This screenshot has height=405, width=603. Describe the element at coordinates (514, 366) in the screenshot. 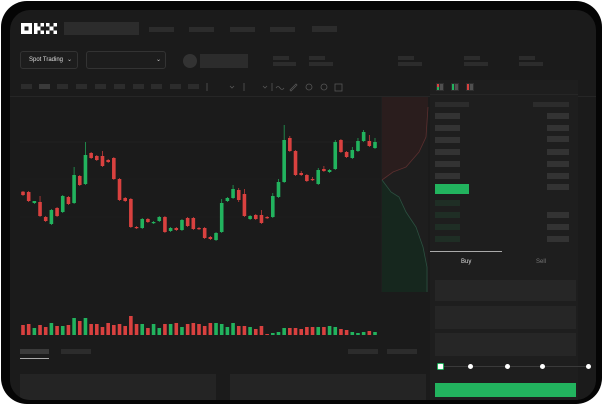

I see `amount-slider` at that location.